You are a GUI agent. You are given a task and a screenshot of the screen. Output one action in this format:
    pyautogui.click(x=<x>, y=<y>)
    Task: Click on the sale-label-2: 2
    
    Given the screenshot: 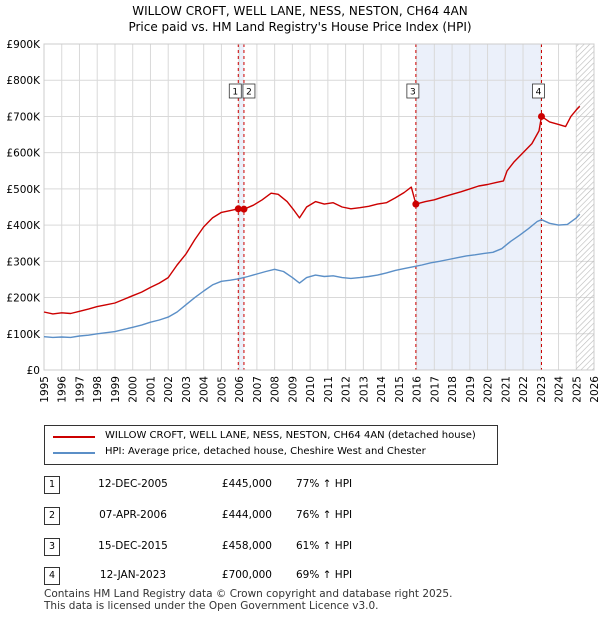 What is the action you would take?
    pyautogui.click(x=249, y=93)
    